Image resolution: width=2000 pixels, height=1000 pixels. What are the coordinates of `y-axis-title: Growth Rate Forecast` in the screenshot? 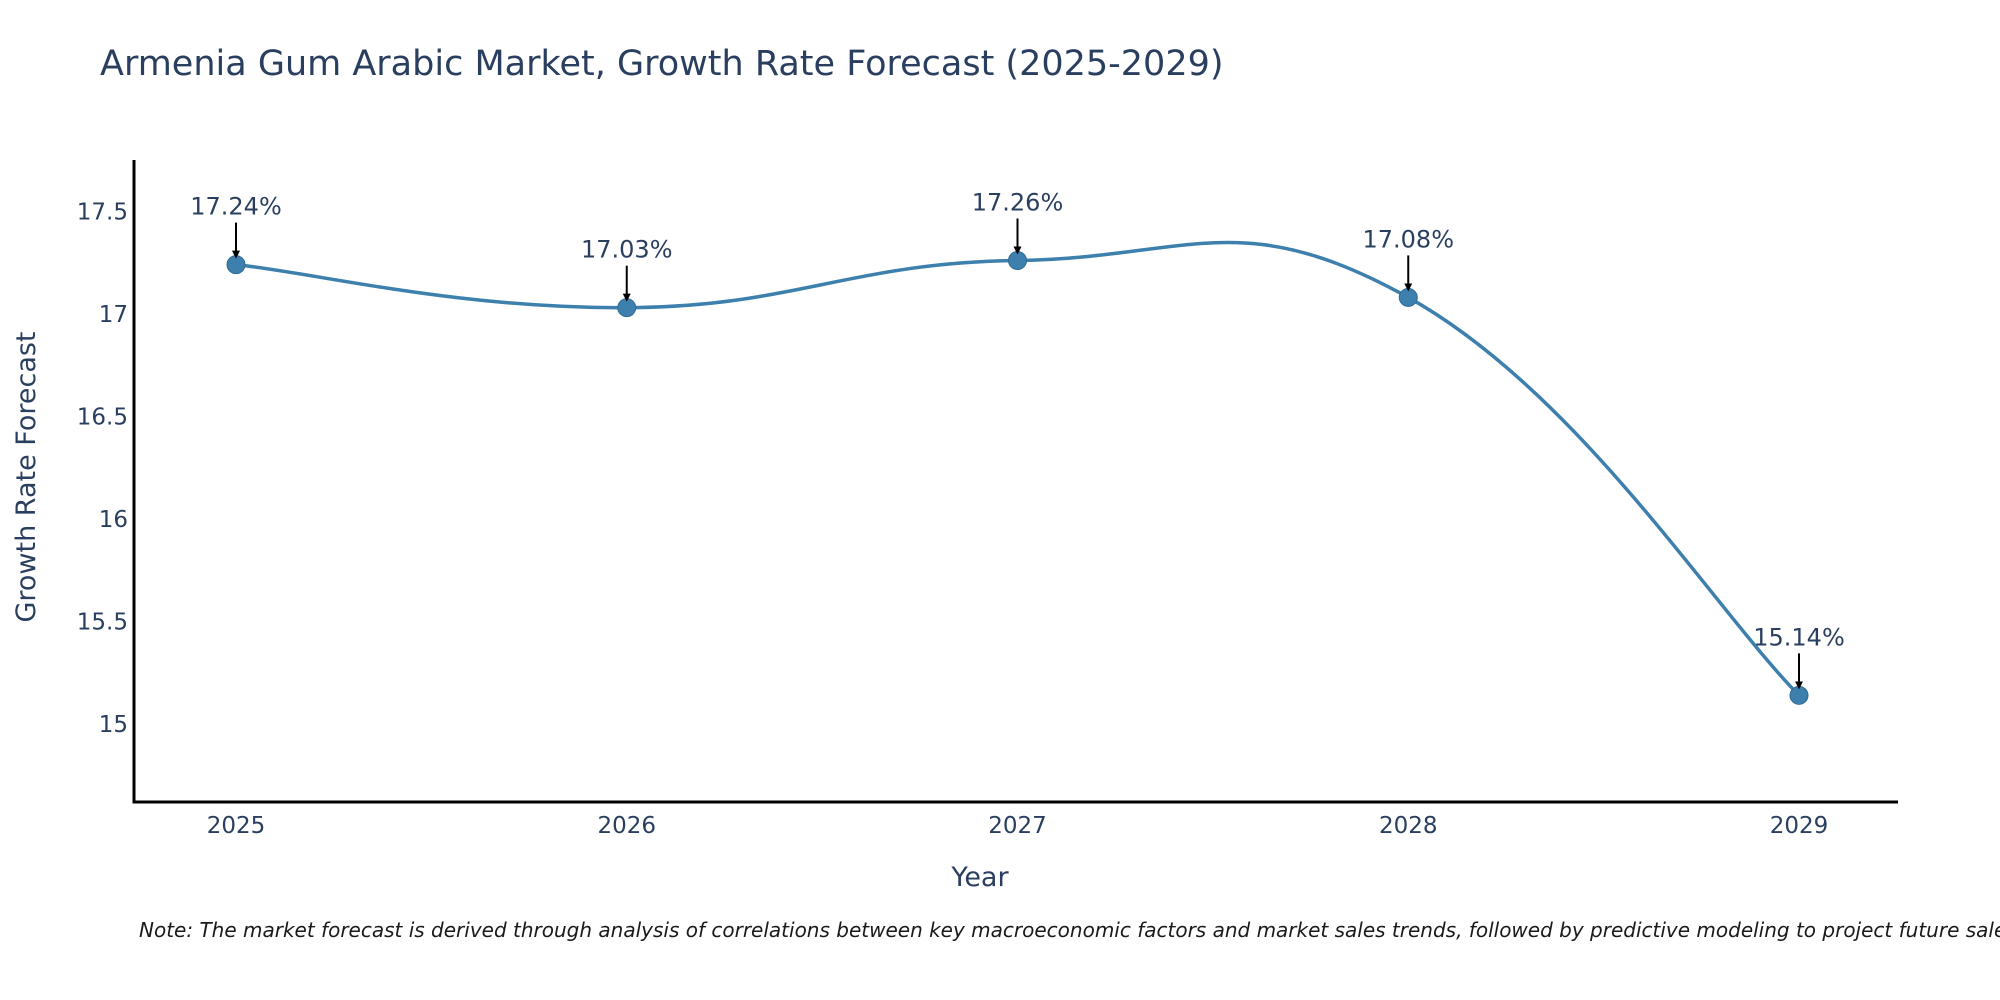 It's located at (26, 476).